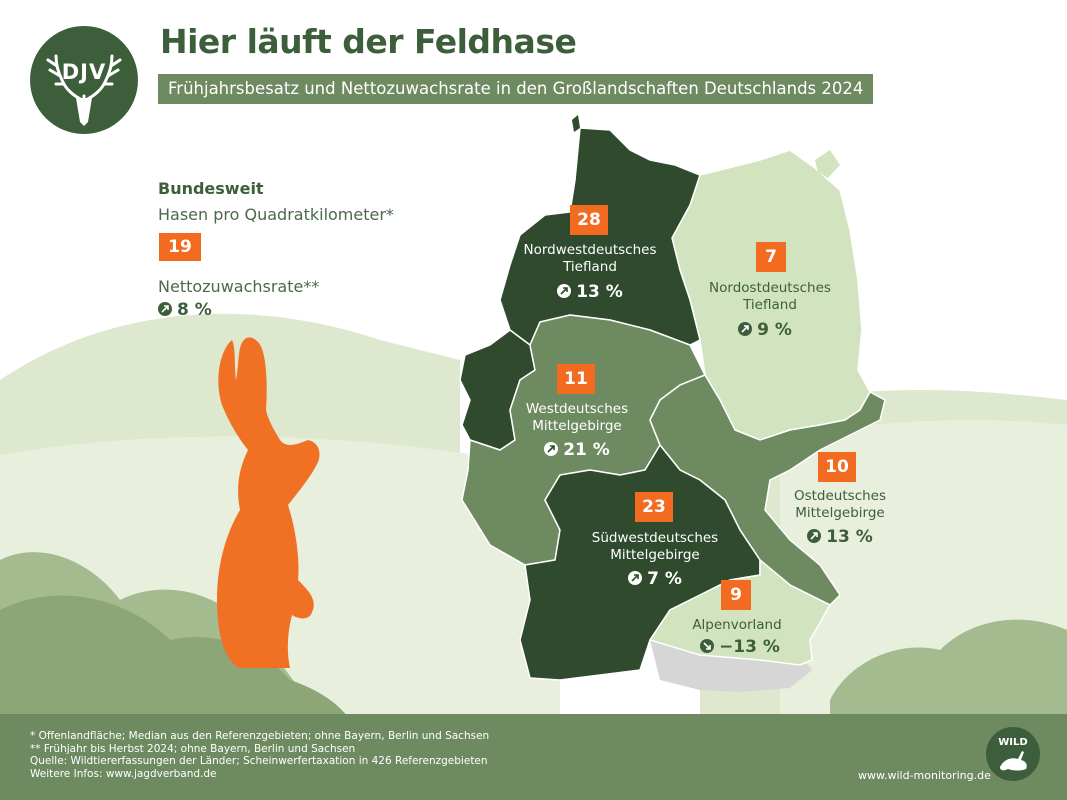 The height and width of the screenshot is (800, 1067). I want to click on region-nordwest-name2: Tiefland, so click(590, 267).